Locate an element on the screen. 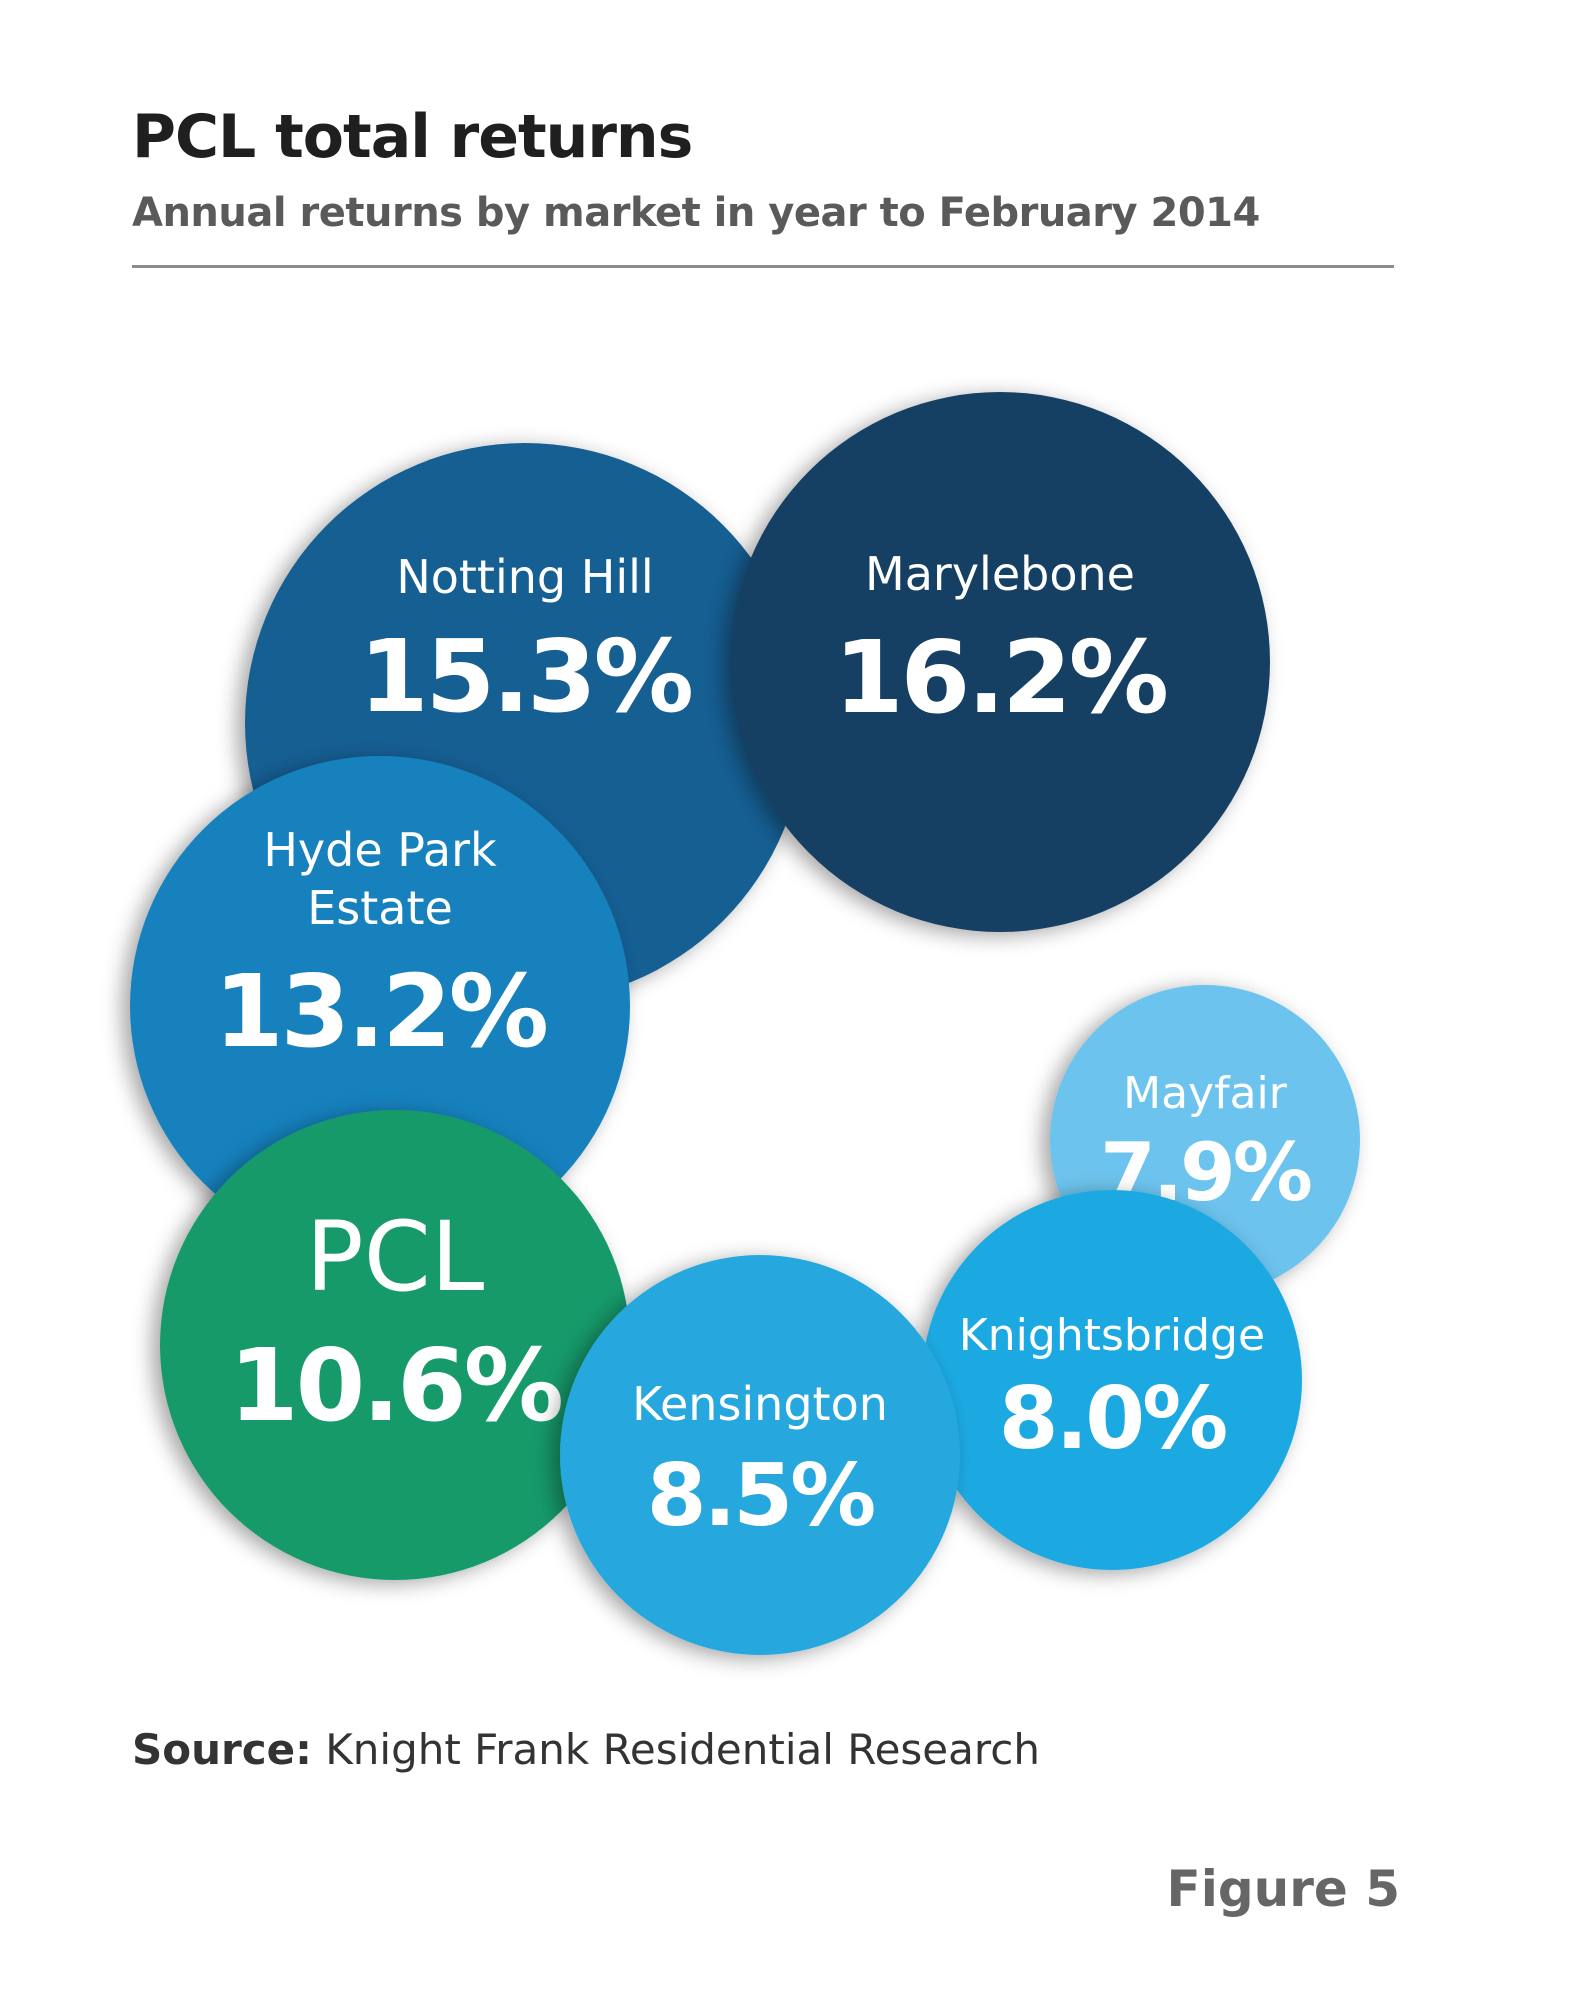 Image resolution: width=1575 pixels, height=2000 pixels. bubble-label-marylebone: Marylebone is located at coordinates (1000, 574).